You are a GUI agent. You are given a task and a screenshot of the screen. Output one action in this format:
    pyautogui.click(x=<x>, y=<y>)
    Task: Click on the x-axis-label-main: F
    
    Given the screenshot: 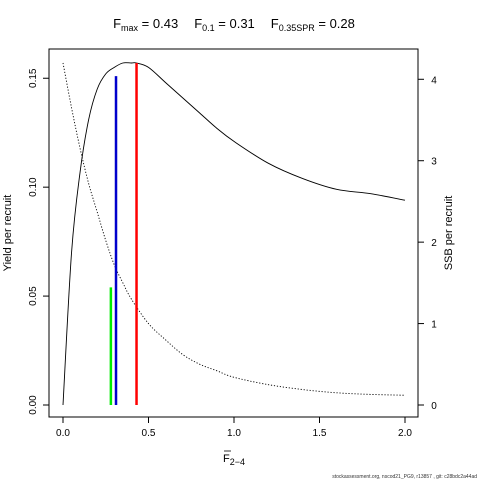 What is the action you would take?
    pyautogui.click(x=226, y=459)
    